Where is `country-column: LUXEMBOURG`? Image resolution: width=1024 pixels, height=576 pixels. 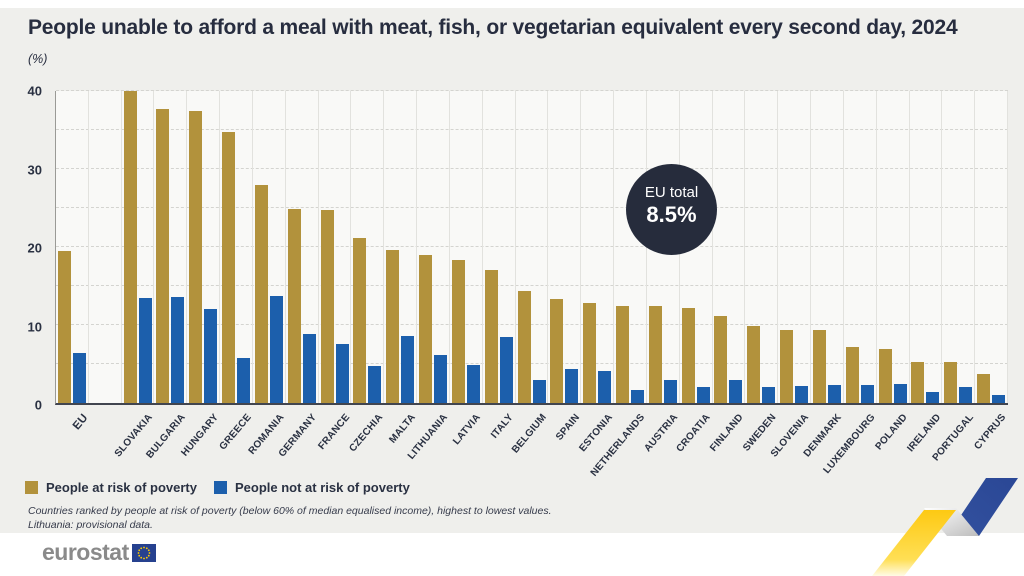
country-column: LUXEMBOURG is located at coordinates (849, 283).